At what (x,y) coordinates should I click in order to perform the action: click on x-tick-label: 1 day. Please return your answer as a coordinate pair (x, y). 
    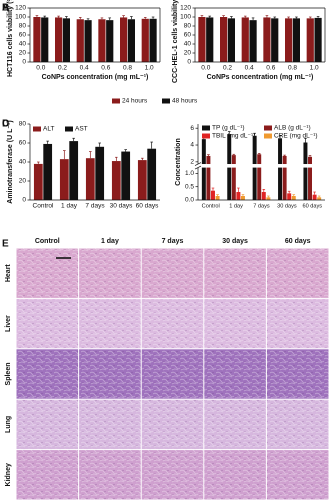
    Looking at the image, I should click on (236, 206).